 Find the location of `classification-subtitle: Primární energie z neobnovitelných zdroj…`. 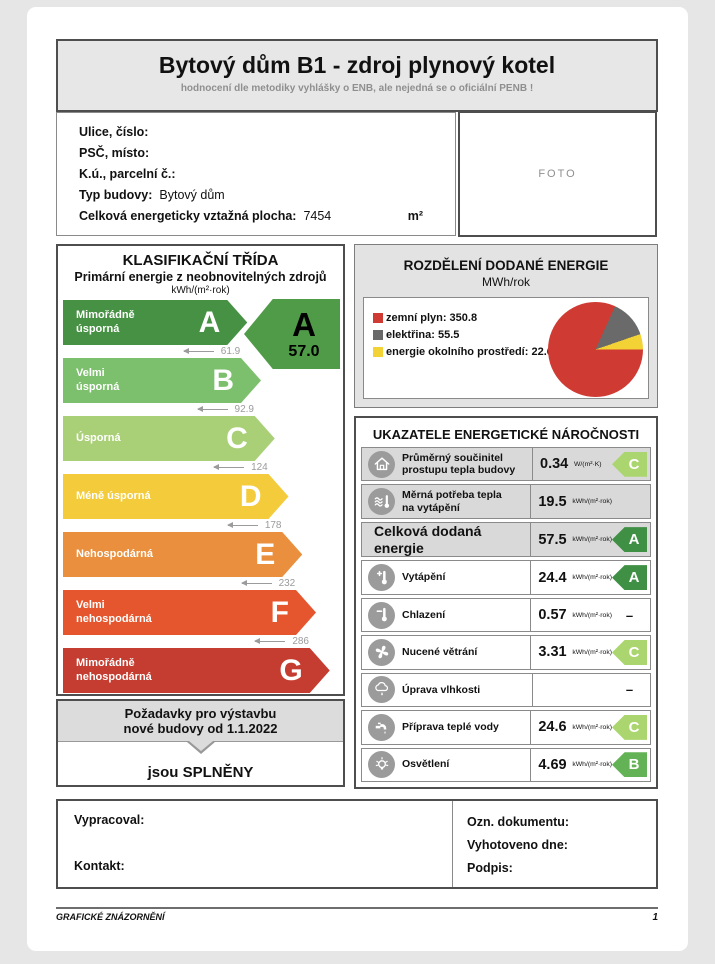

classification-subtitle: Primární energie z neobnovitelných zdroj… is located at coordinates (200, 277).